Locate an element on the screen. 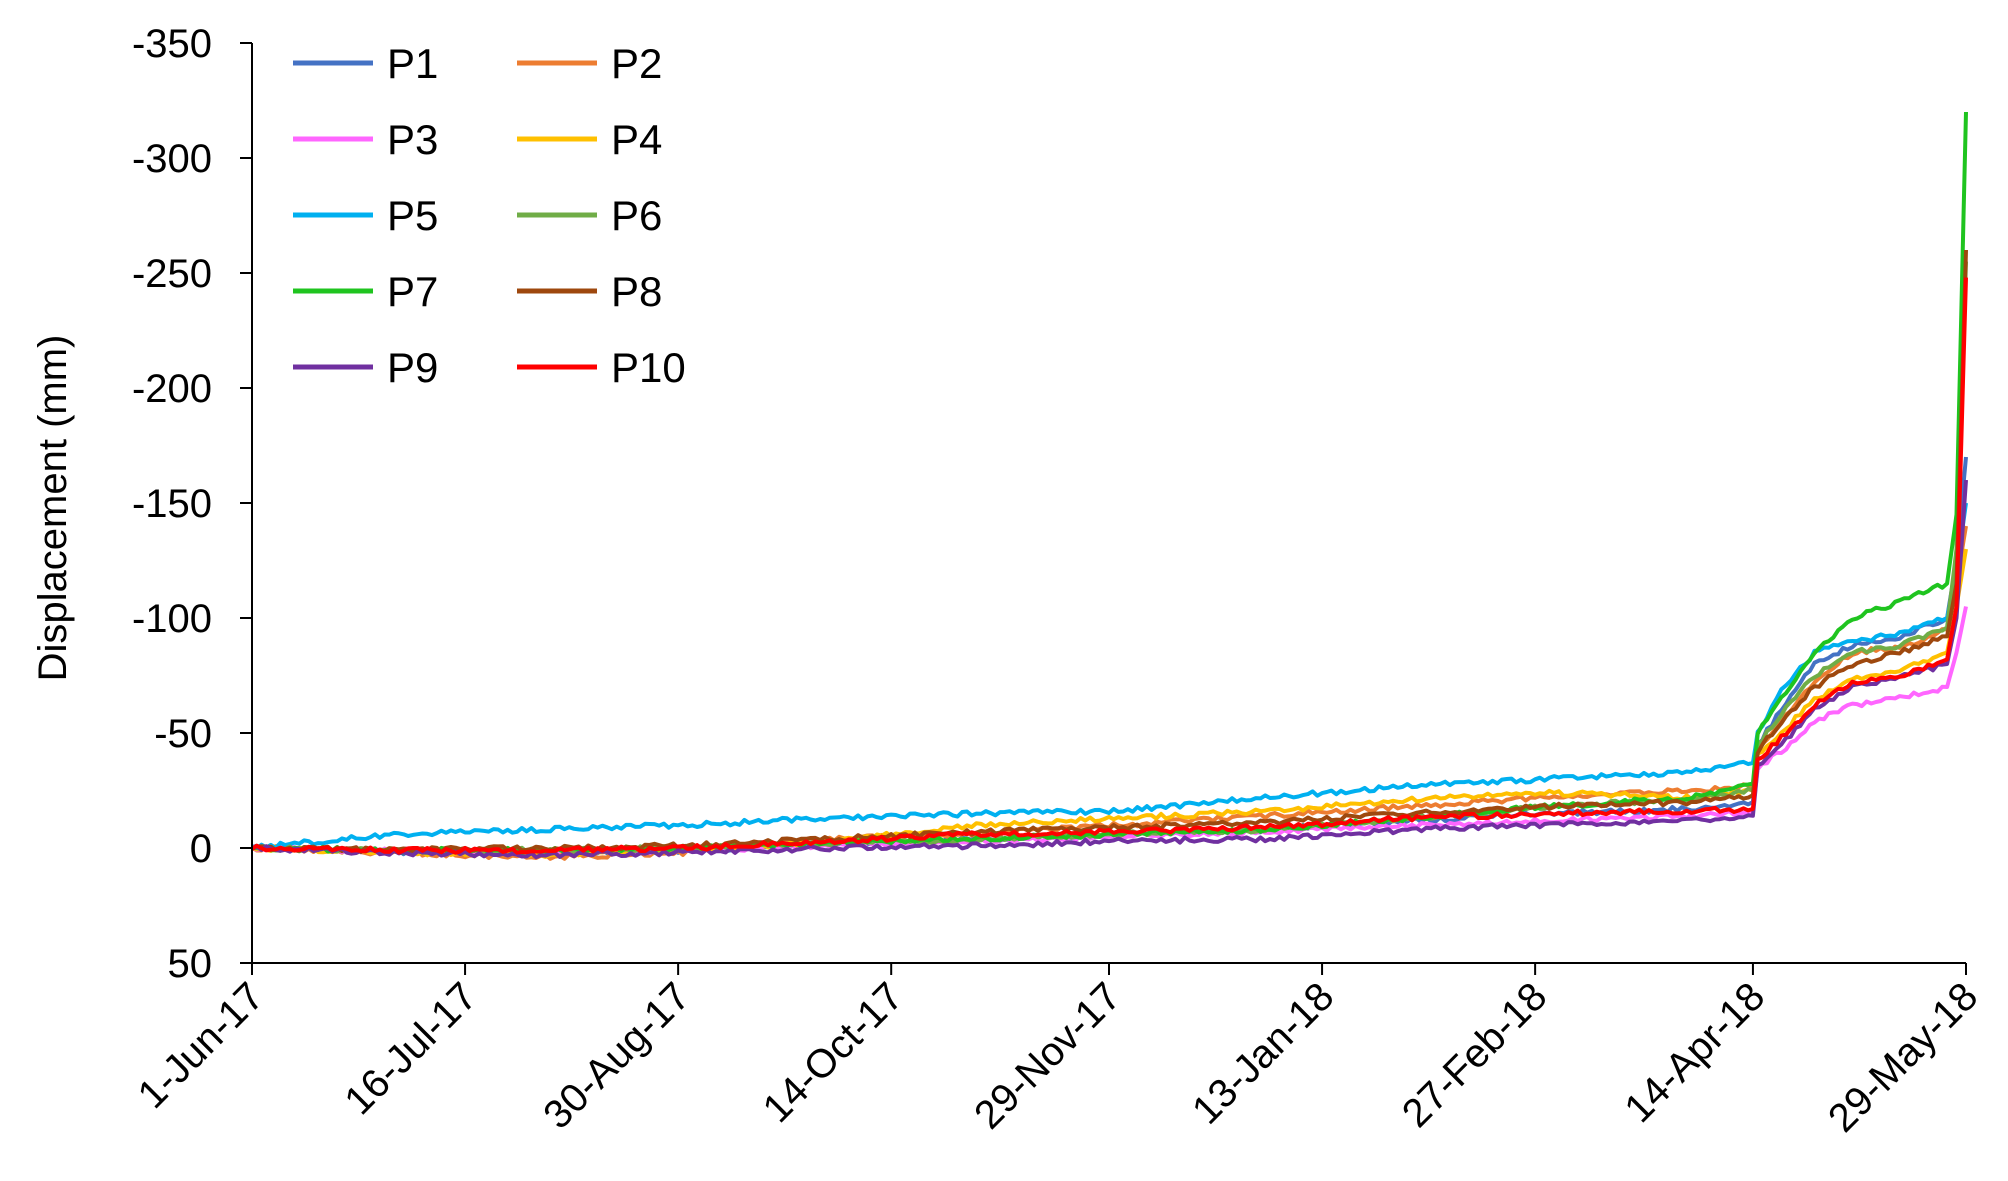 The height and width of the screenshot is (1181, 2008). x-tick-label: 1-Jun-17 is located at coordinates (201, 1045).